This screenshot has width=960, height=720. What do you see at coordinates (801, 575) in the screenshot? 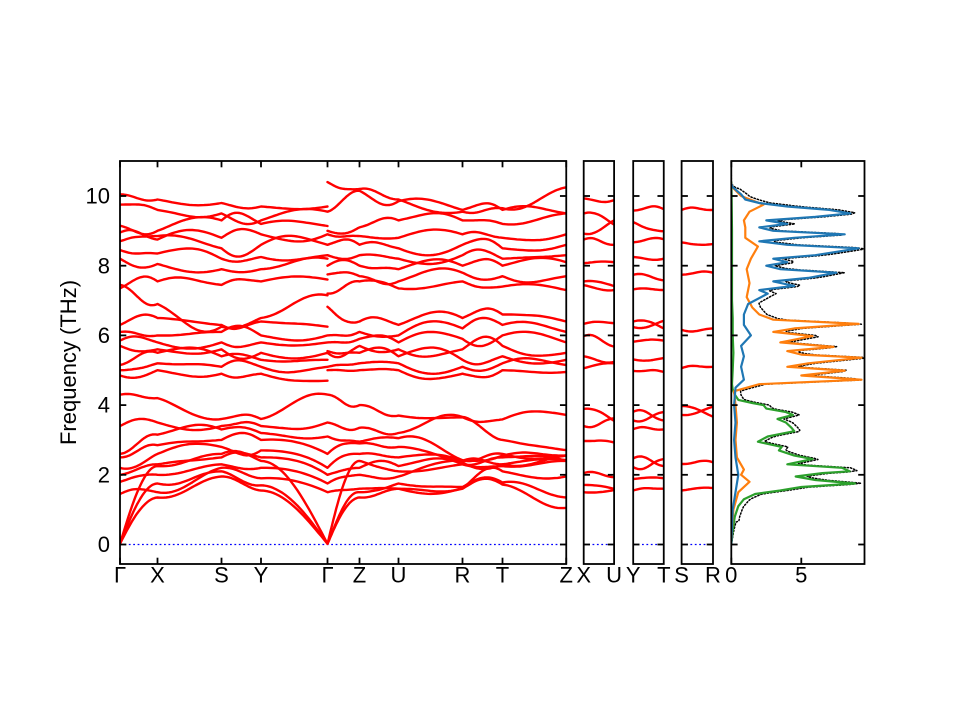
I see `svg-text: 5` at bounding box center [801, 575].